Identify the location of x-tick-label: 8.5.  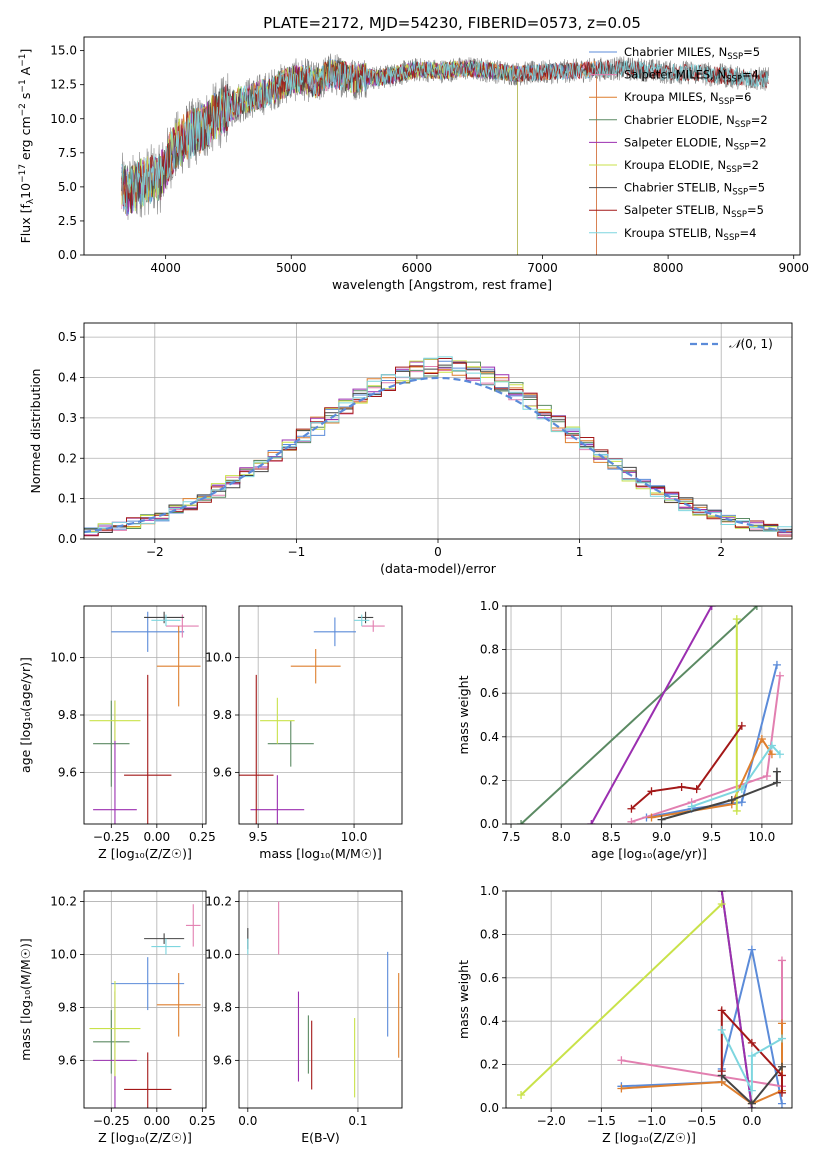
(611, 837).